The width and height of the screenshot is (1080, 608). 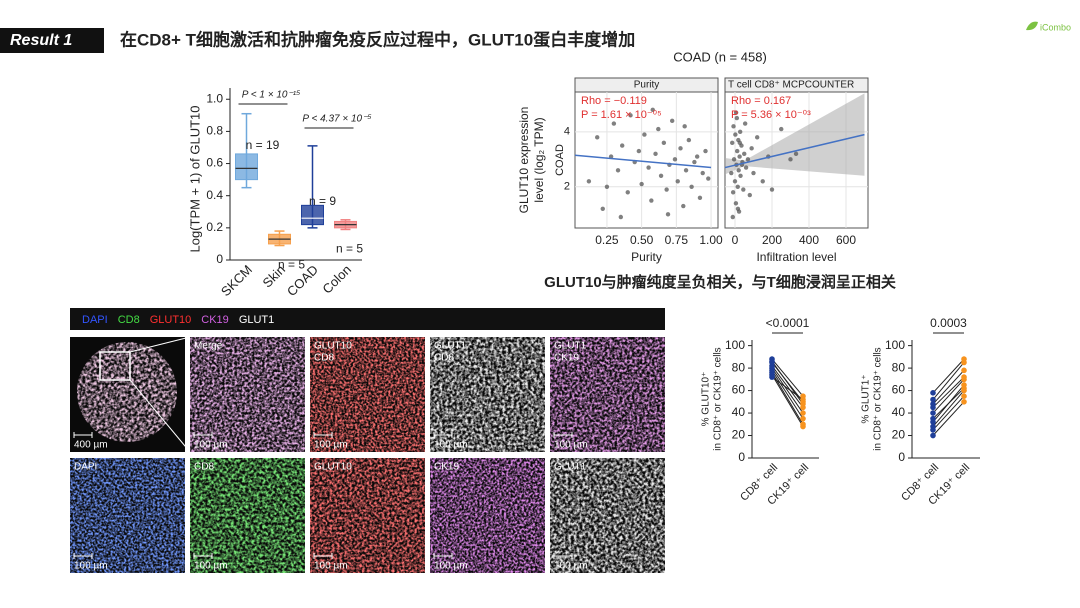 I want to click on y-tick-label: 60, so click(x=739, y=390).